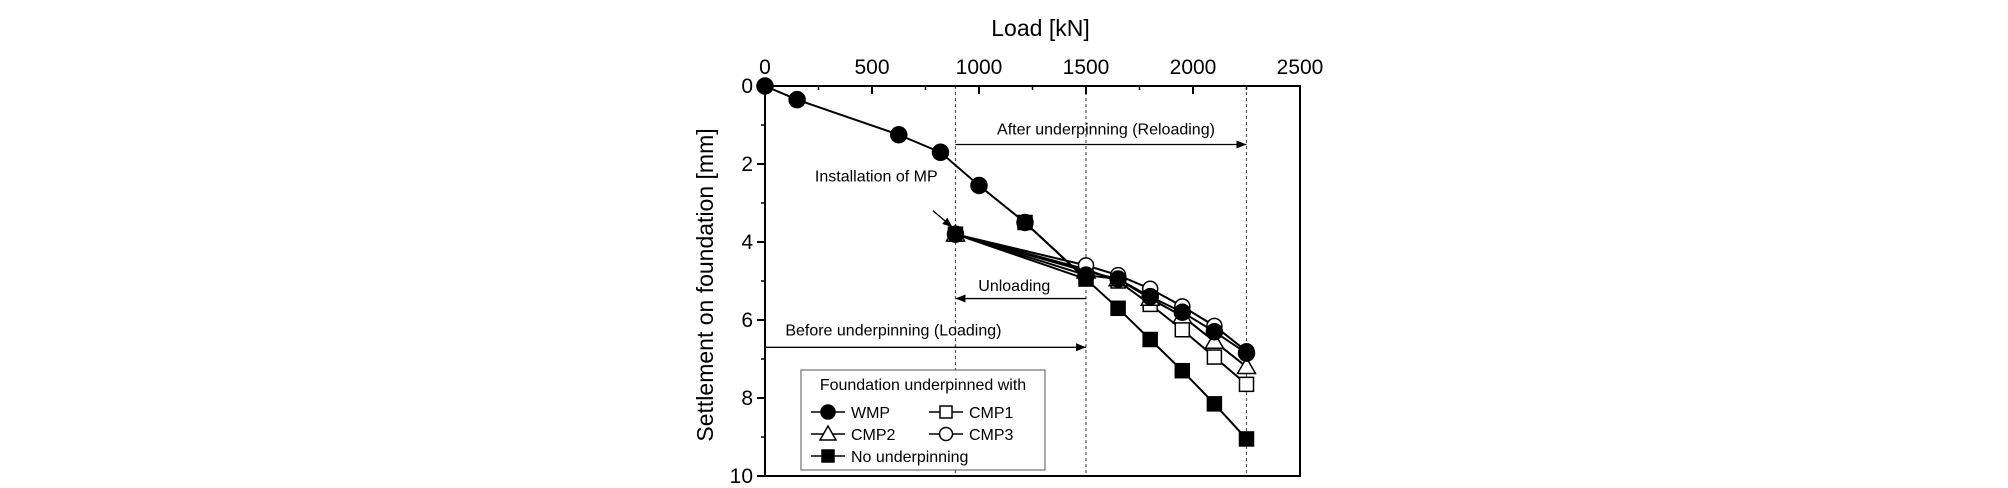 The image size is (2008, 488). Describe the element at coordinates (705, 284) in the screenshot. I see `y-axis-title: Settlement on foundation [mm]` at that location.